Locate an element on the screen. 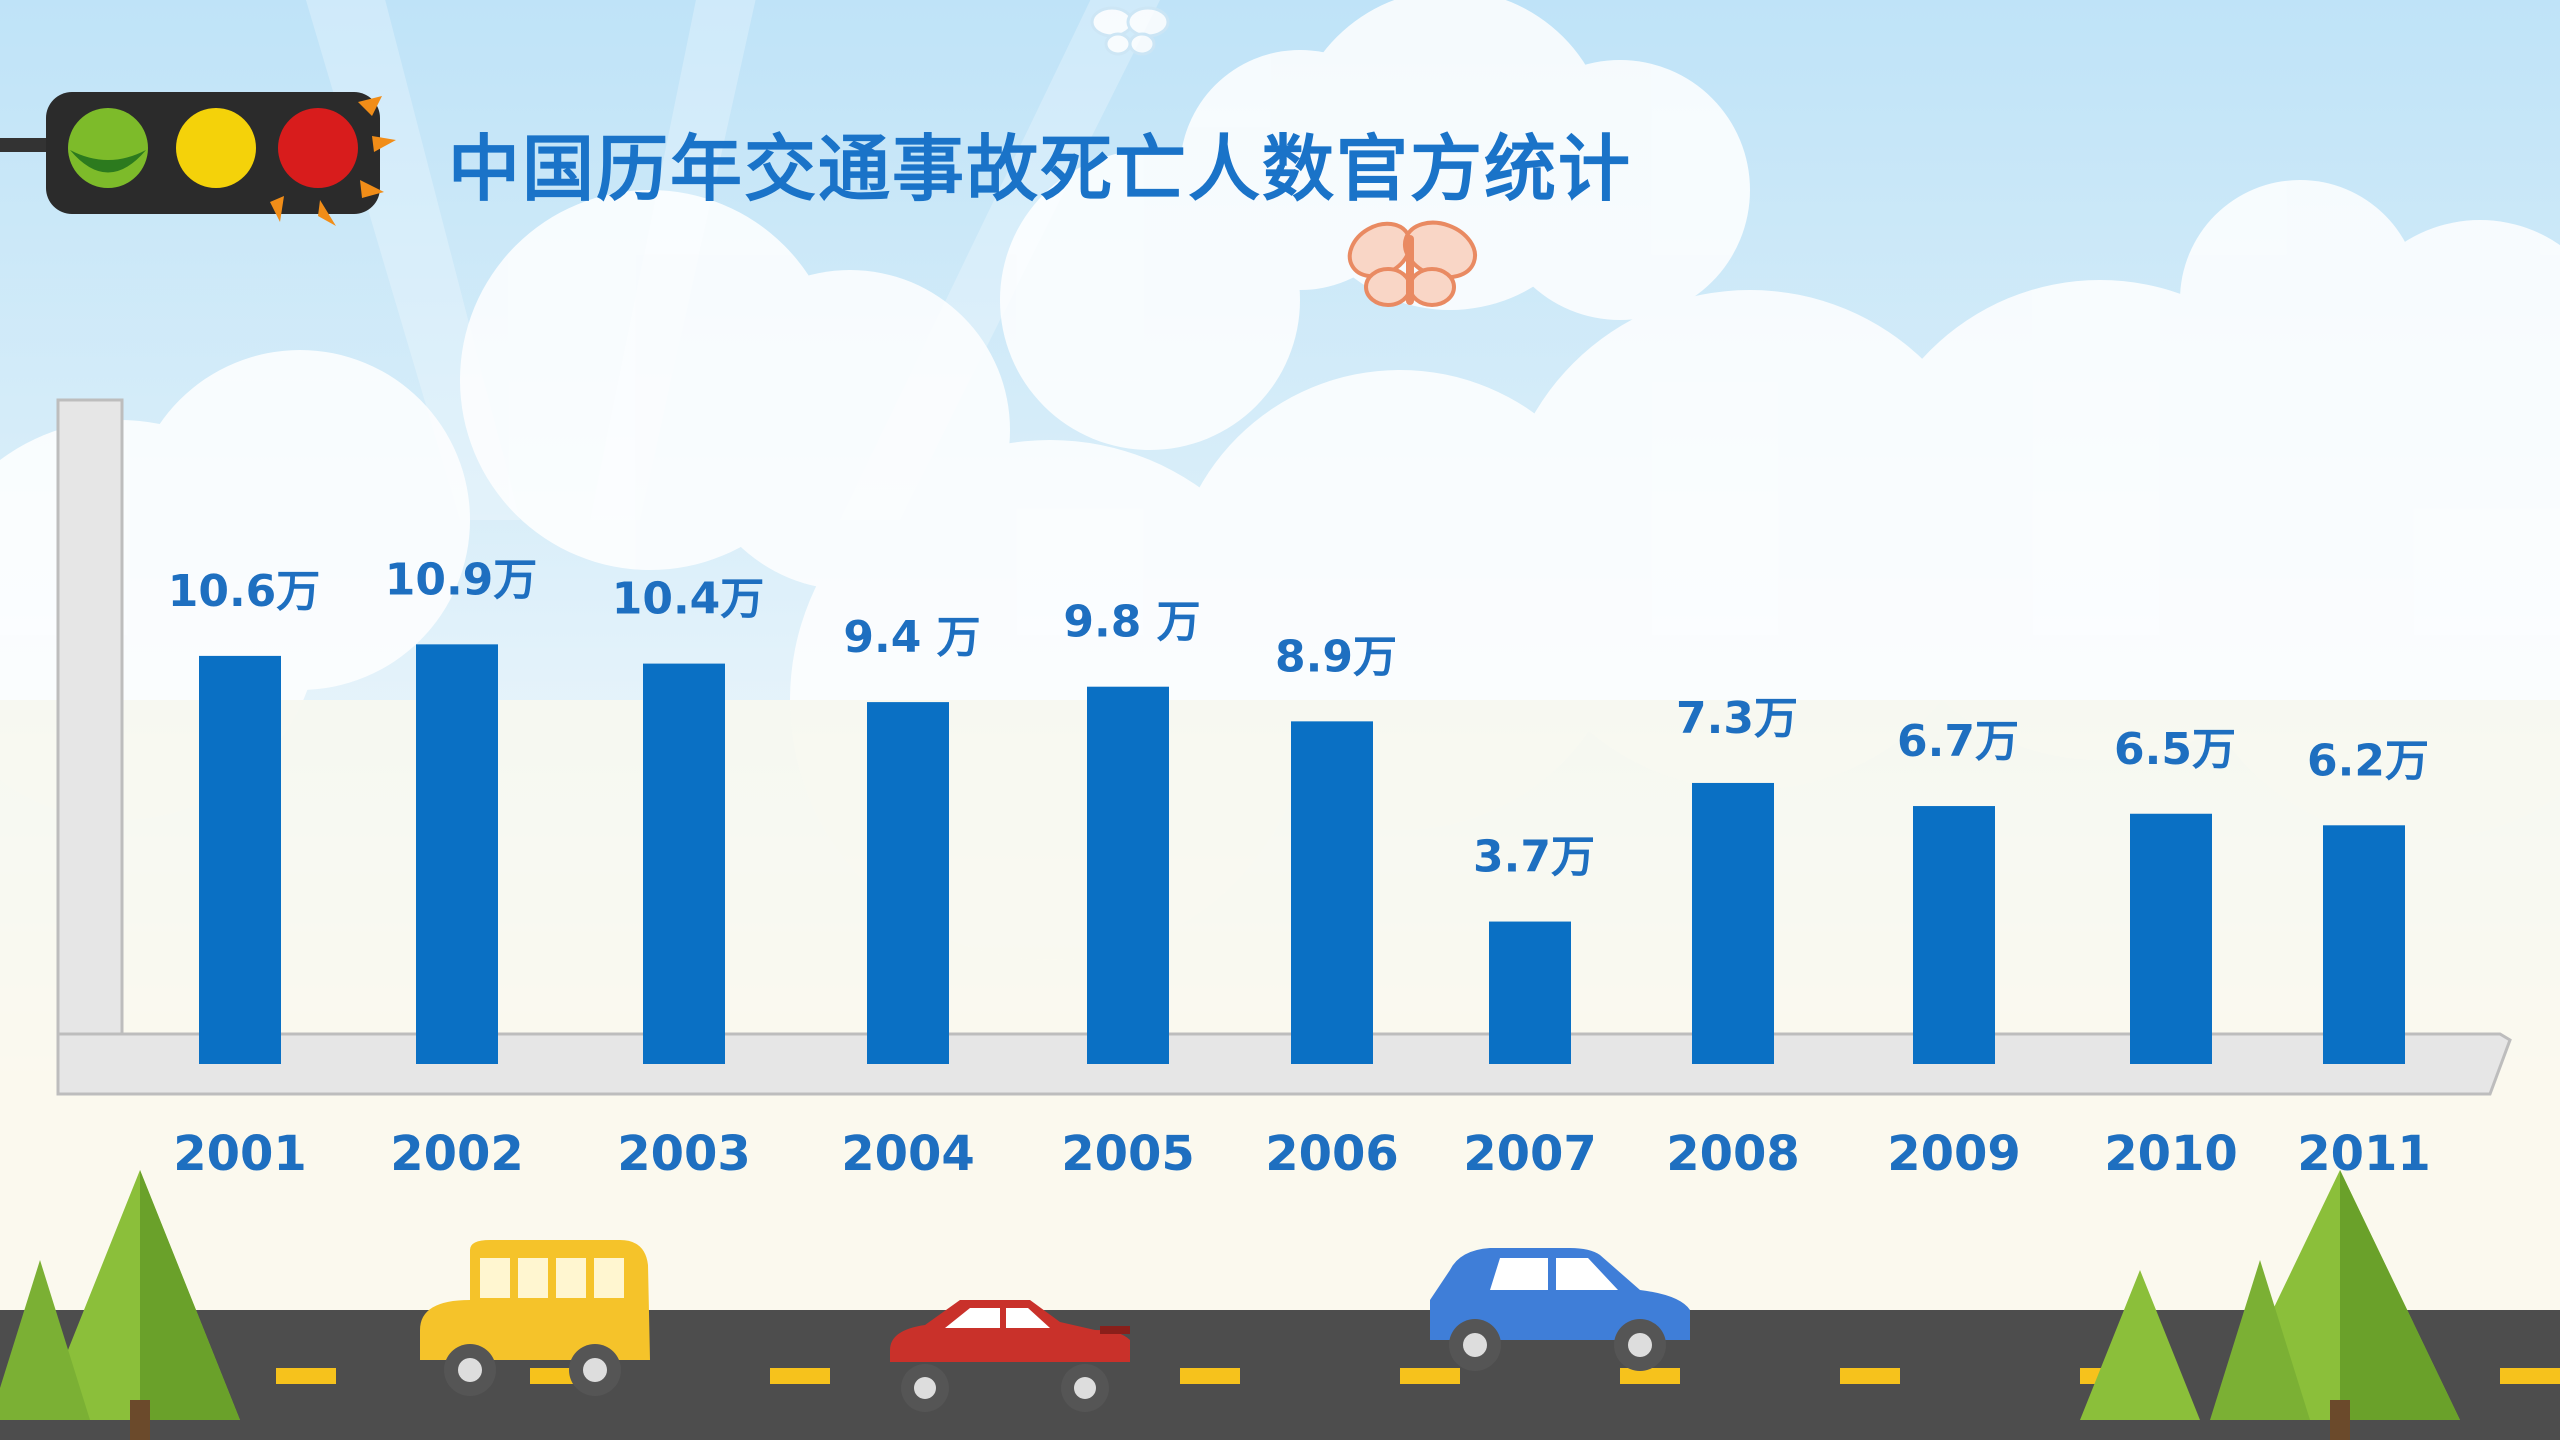  bar-2011 is located at coordinates (2364, 944).